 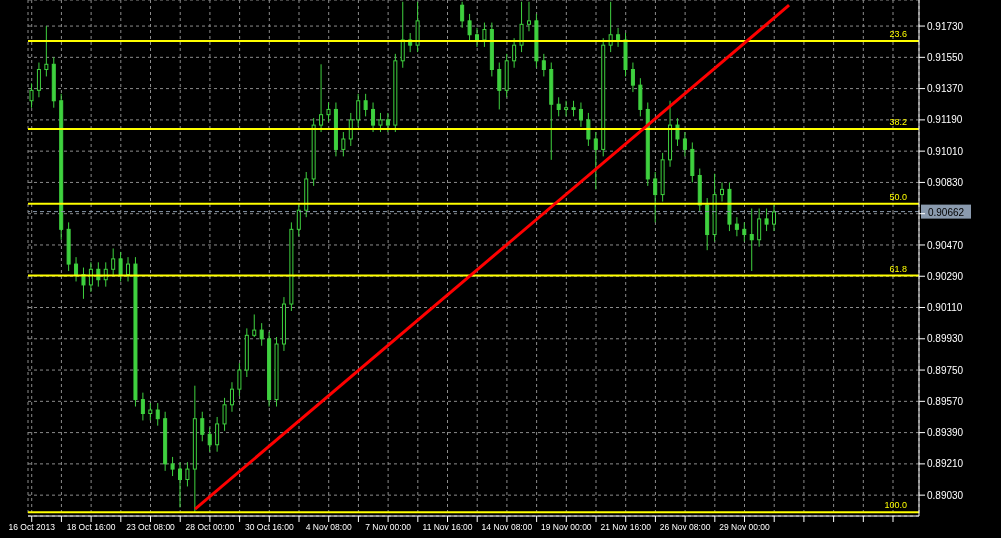 I want to click on y-tick-label: 0.90110, so click(x=945, y=308).